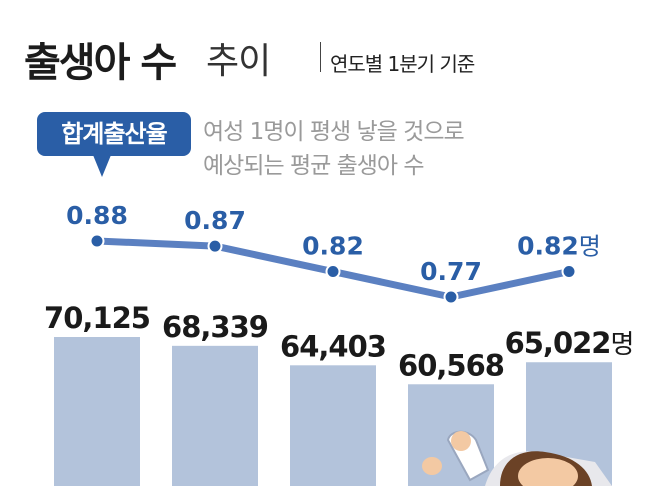  What do you see at coordinates (215, 327) in the screenshot?
I see `bar-value-label: 68,339` at bounding box center [215, 327].